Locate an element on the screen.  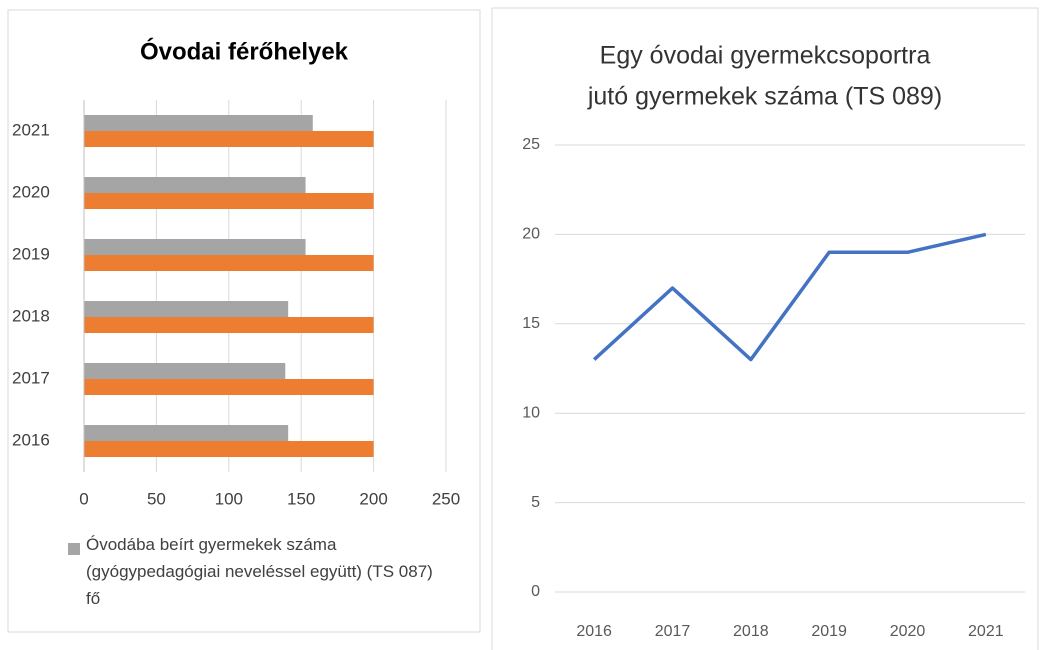
chart-title: Egy óvodai gyermekcsoportra is located at coordinates (765, 56).